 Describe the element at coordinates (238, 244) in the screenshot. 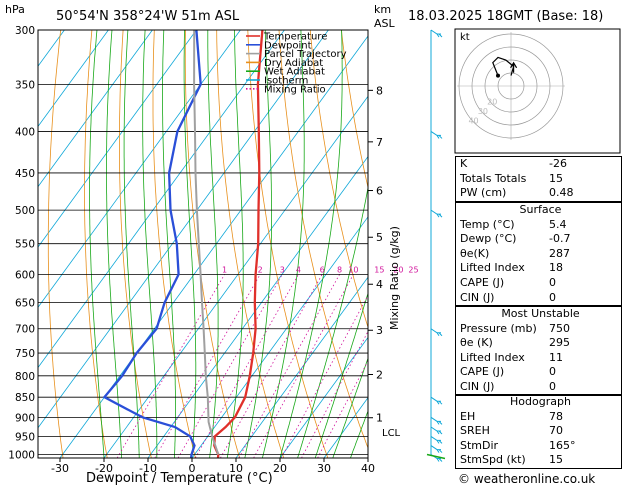

I see `temperature-line` at that location.